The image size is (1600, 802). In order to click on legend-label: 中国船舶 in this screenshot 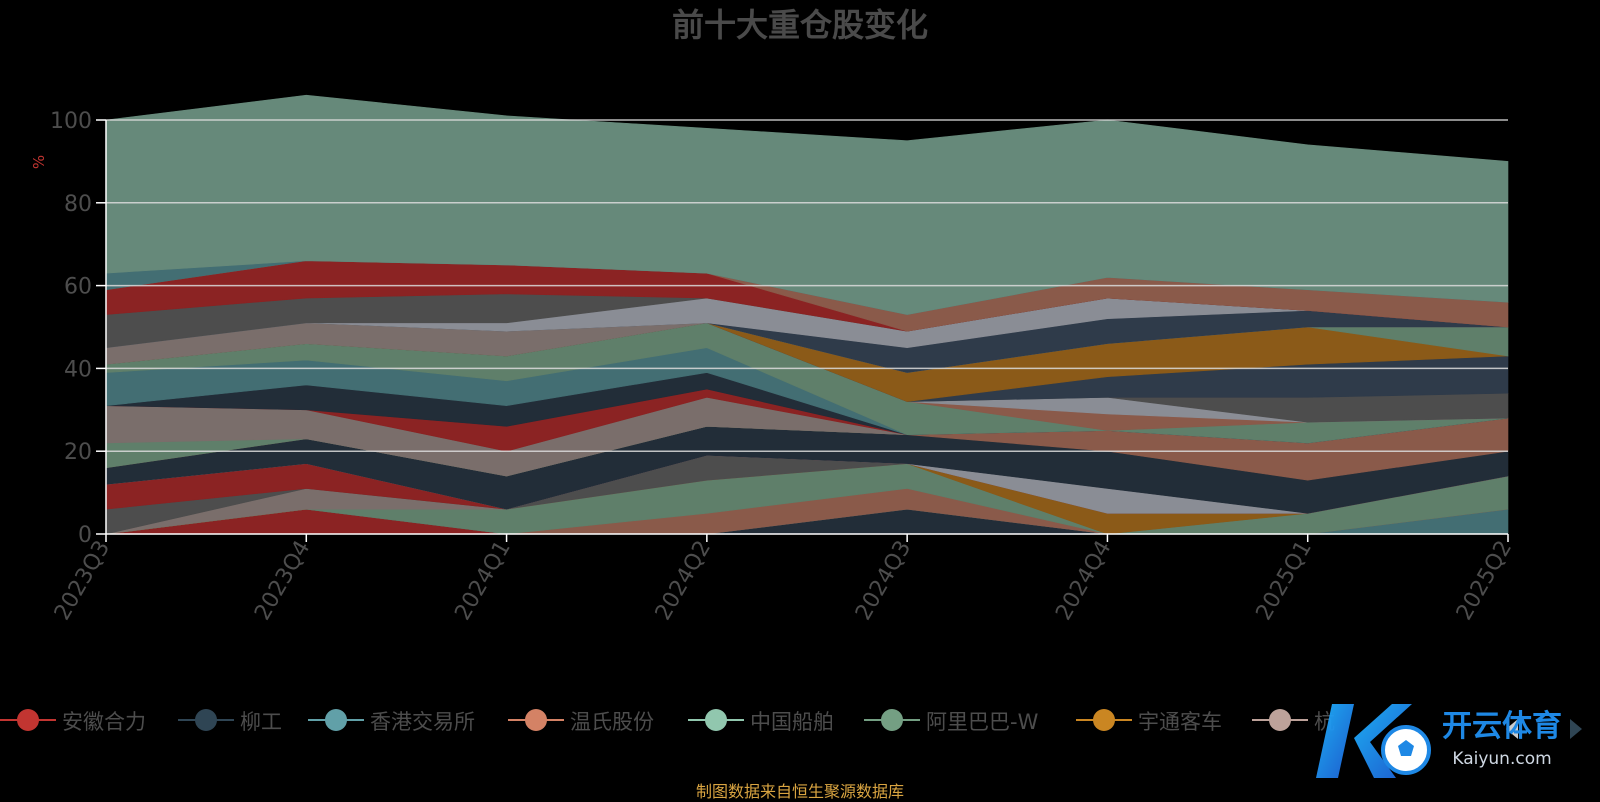, I will do `click(792, 722)`.